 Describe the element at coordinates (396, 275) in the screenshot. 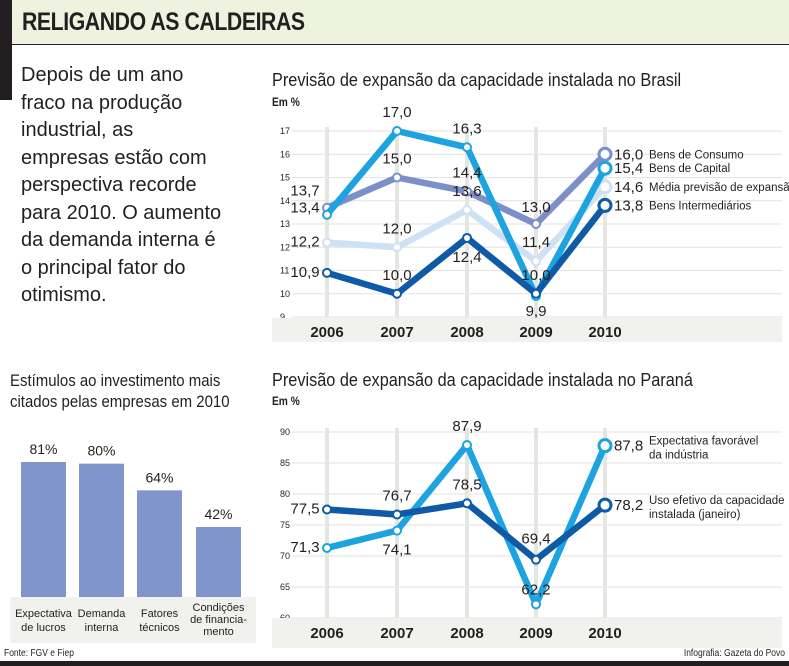

I see `brasil-data-label: 10,0` at that location.